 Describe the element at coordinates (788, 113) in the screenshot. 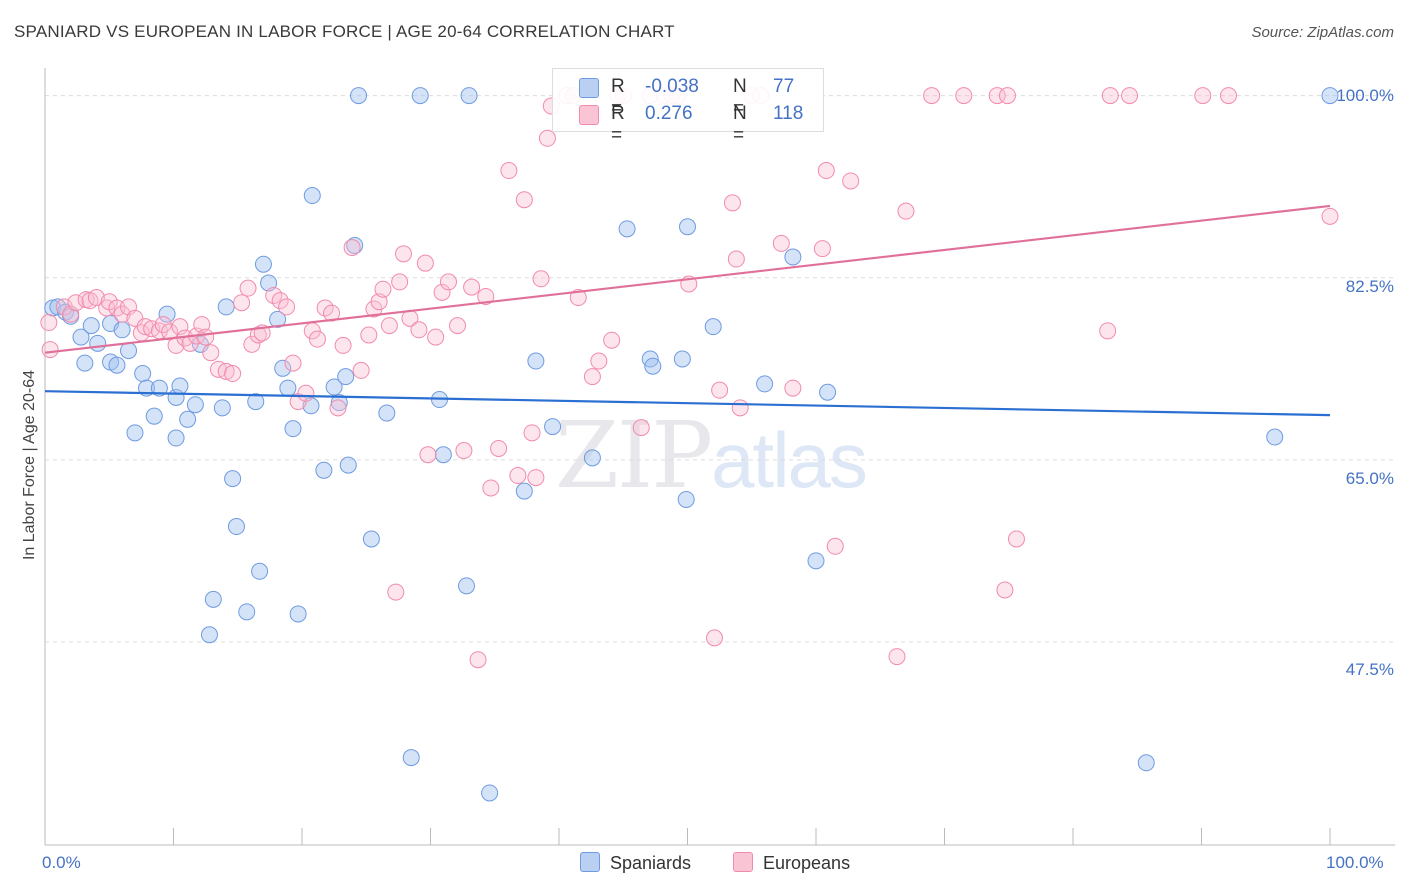

I see `legend-n-value: 118` at that location.